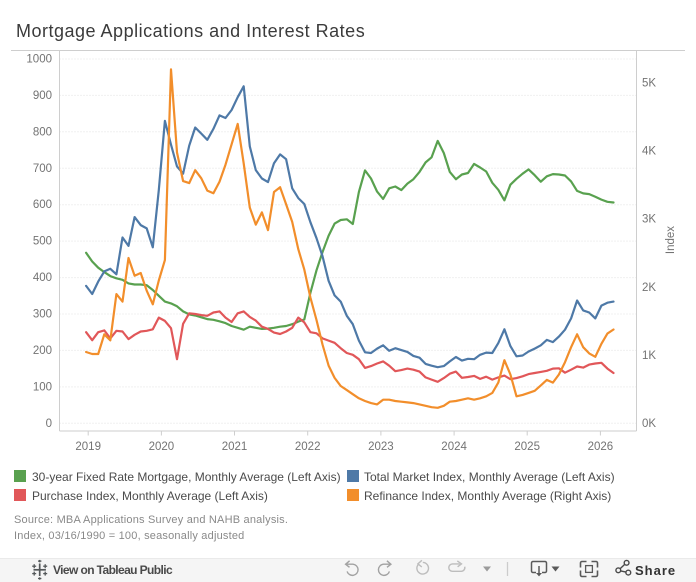 Image resolution: width=696 pixels, height=582 pixels. What do you see at coordinates (649, 356) in the screenshot?
I see `svg-text: 1K` at bounding box center [649, 356].